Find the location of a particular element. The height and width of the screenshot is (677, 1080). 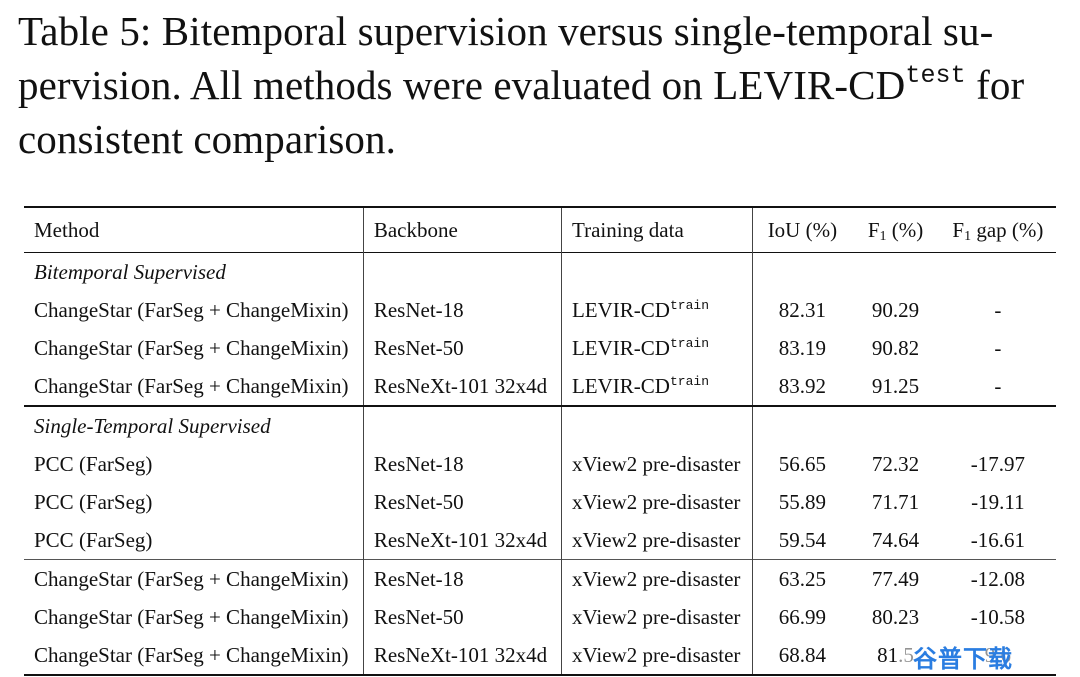

cell-iou: 82.31 is located at coordinates (802, 310).